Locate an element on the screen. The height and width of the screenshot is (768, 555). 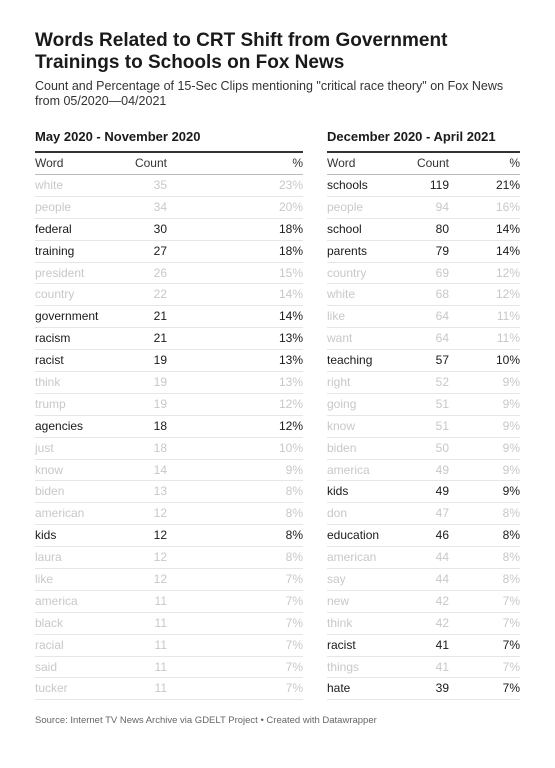
cell-word: racial is located at coordinates (49, 644).